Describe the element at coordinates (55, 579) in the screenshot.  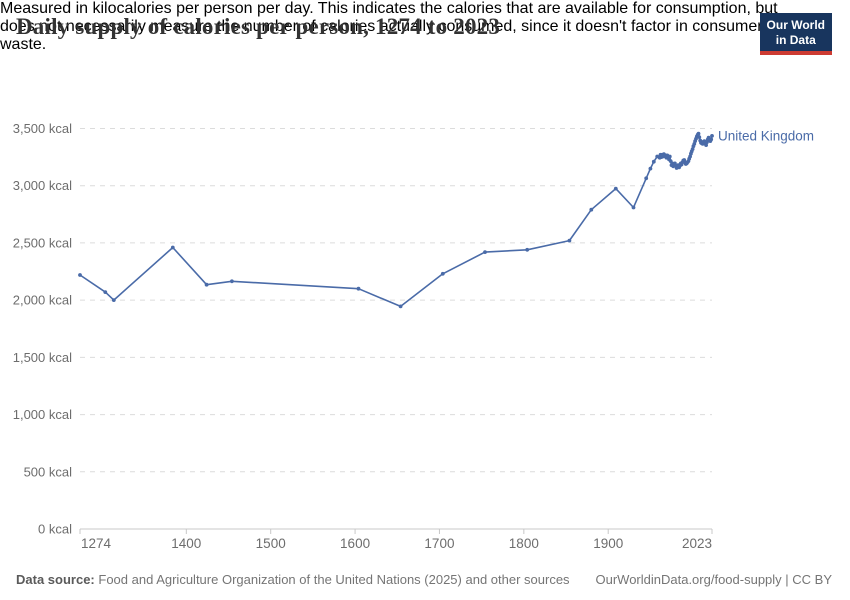
I see `data-source-label: Data source:` at that location.